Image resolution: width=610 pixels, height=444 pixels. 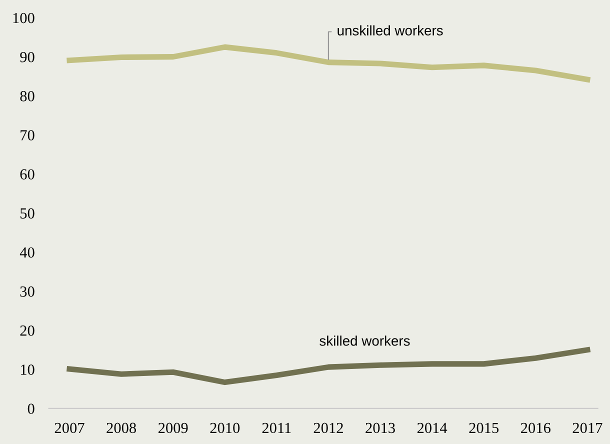 I want to click on x-tick-label: 2008, so click(x=121, y=428).